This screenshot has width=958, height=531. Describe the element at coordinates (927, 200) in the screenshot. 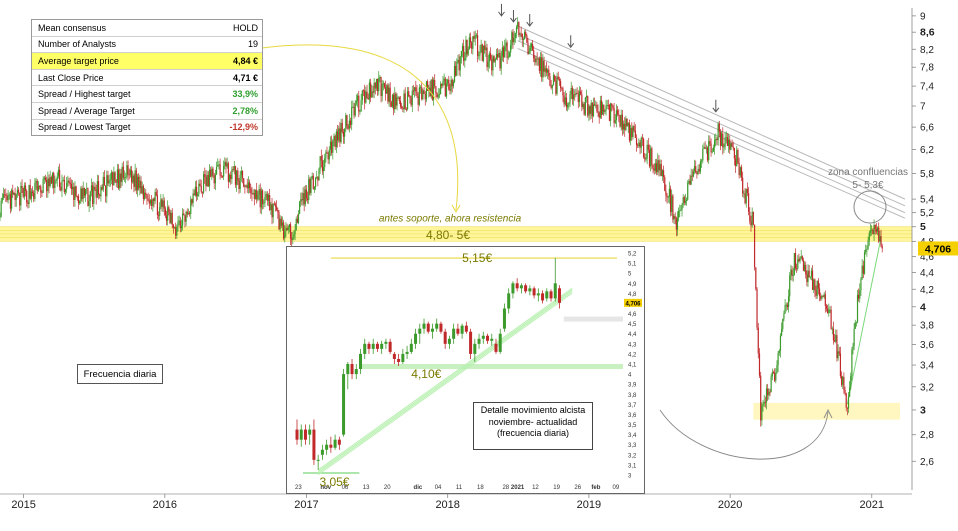

I see `y-tick-label: 5,4` at that location.